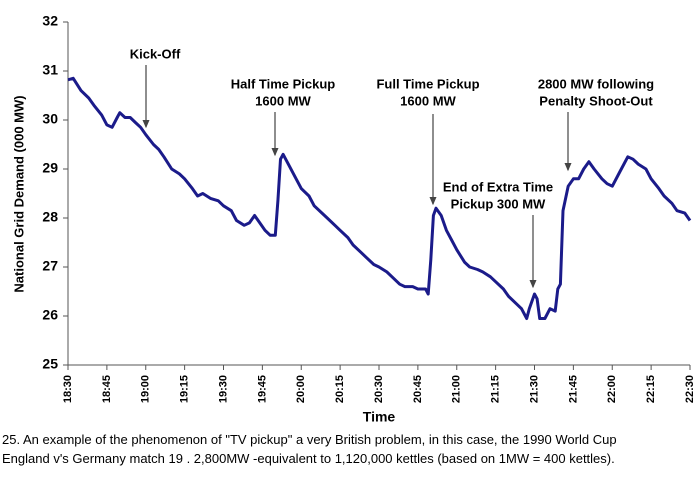 Image resolution: width=700 pixels, height=501 pixels. I want to click on y-tick-label: 27, so click(50, 266).